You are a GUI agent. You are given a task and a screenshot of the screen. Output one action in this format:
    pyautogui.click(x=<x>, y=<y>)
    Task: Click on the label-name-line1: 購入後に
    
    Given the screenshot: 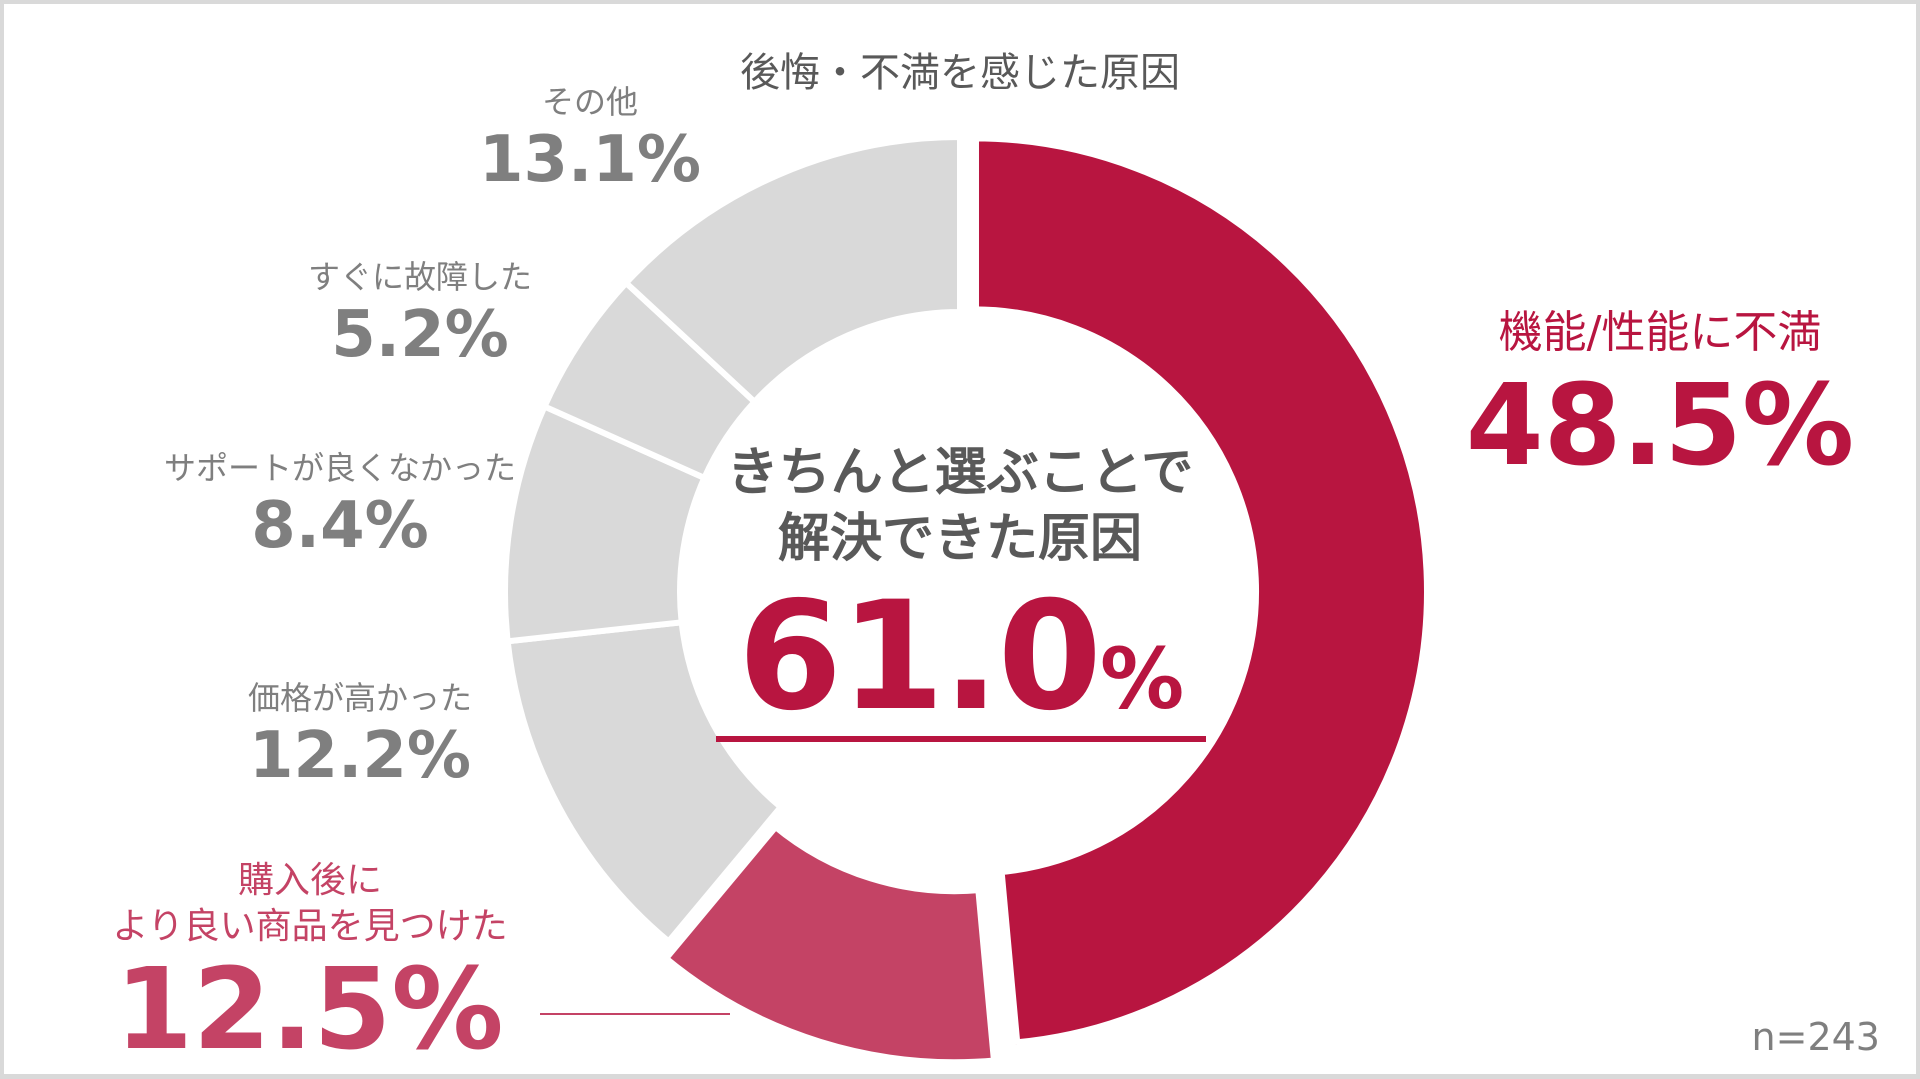 What is the action you would take?
    pyautogui.click(x=309, y=880)
    